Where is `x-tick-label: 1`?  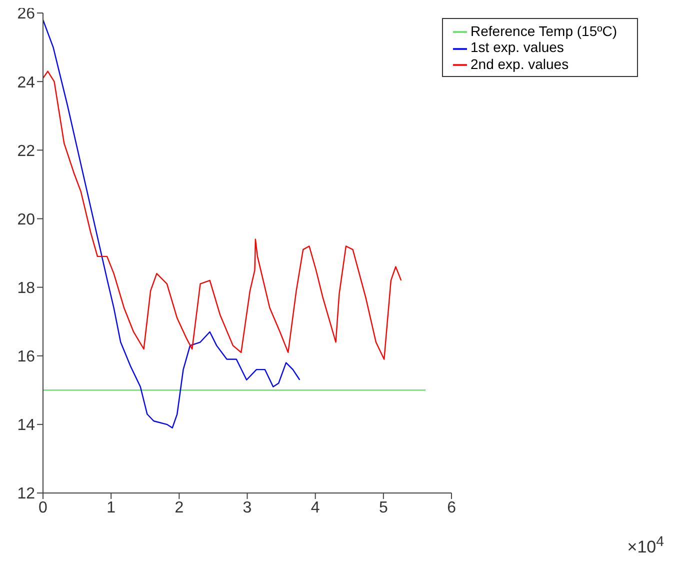
x-tick-label: 1 is located at coordinates (111, 507).